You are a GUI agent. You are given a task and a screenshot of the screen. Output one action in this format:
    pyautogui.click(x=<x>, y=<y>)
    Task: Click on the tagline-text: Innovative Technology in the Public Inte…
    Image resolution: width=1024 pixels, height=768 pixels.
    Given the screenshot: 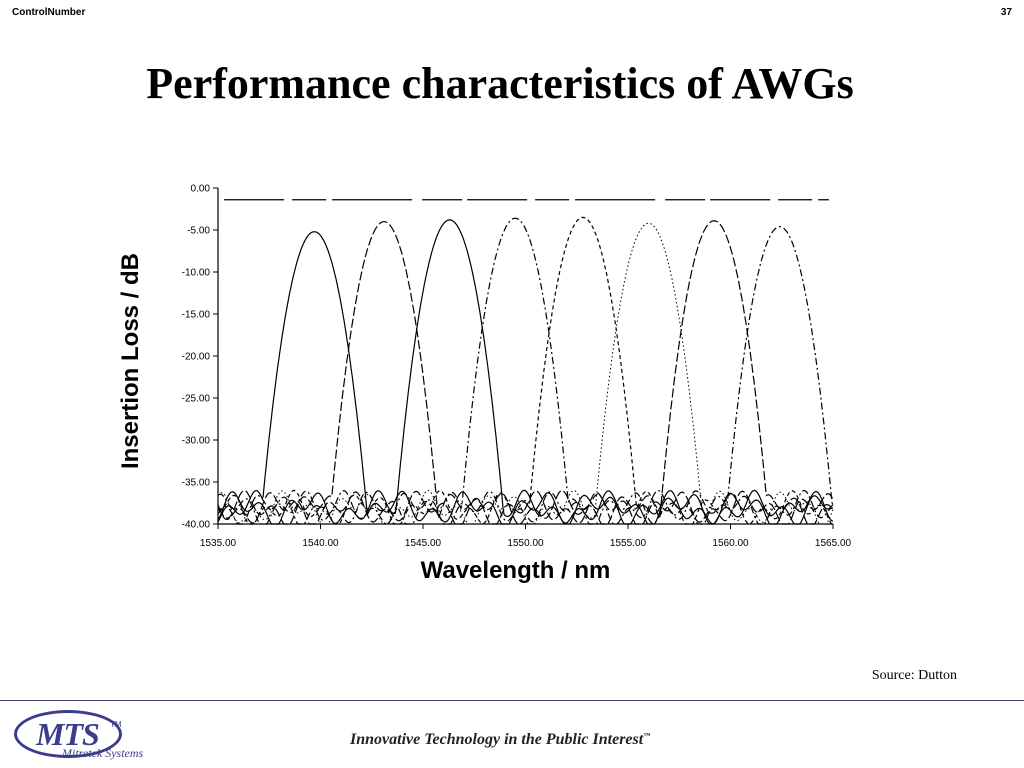 What is the action you would take?
    pyautogui.click(x=497, y=739)
    